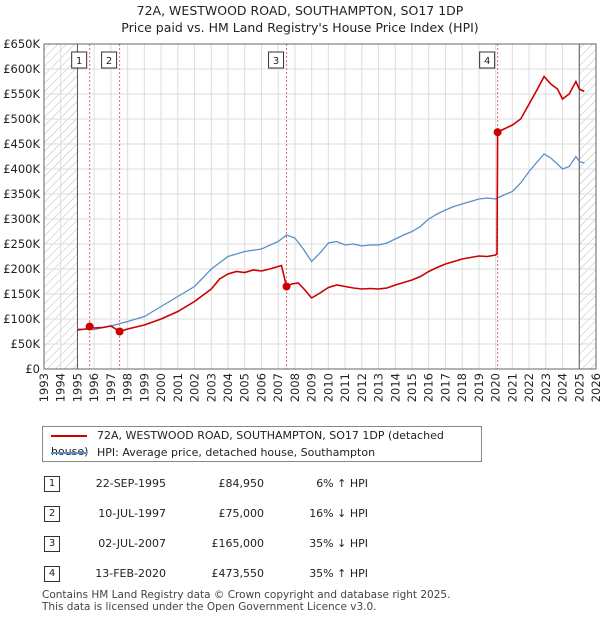 The image size is (600, 620). What do you see at coordinates (195, 387) in the screenshot?
I see `x-tick-label: 2002` at bounding box center [195, 387].